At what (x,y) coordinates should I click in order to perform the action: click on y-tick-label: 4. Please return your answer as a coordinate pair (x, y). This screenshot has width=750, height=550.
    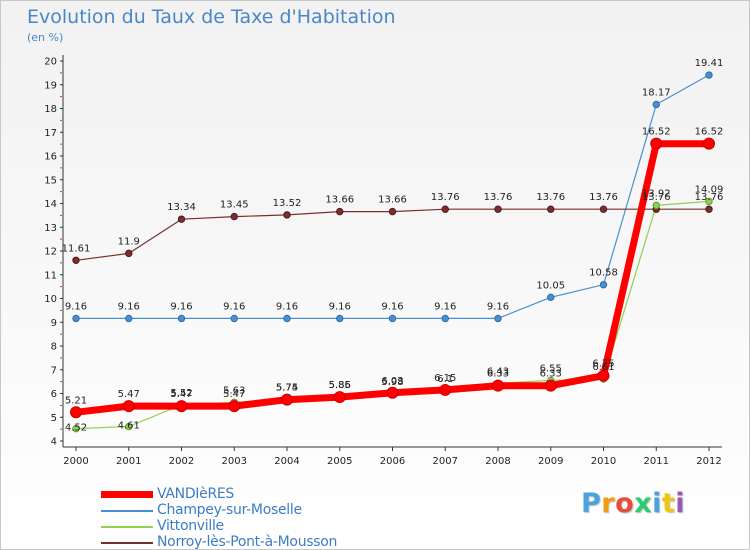
    Looking at the image, I should click on (54, 442).